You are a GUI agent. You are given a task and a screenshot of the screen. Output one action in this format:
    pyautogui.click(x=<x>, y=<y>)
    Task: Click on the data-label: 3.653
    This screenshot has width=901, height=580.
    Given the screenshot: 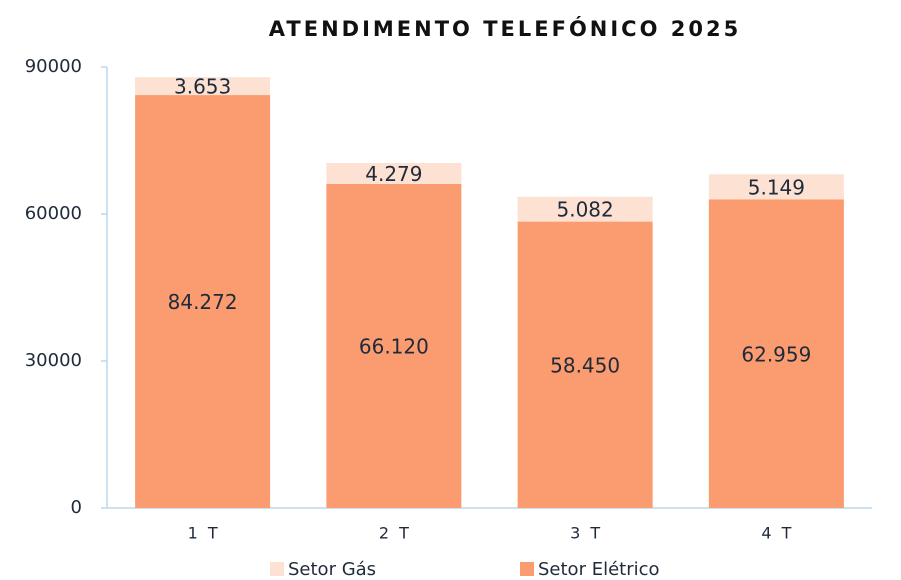 What is the action you would take?
    pyautogui.click(x=202, y=87)
    